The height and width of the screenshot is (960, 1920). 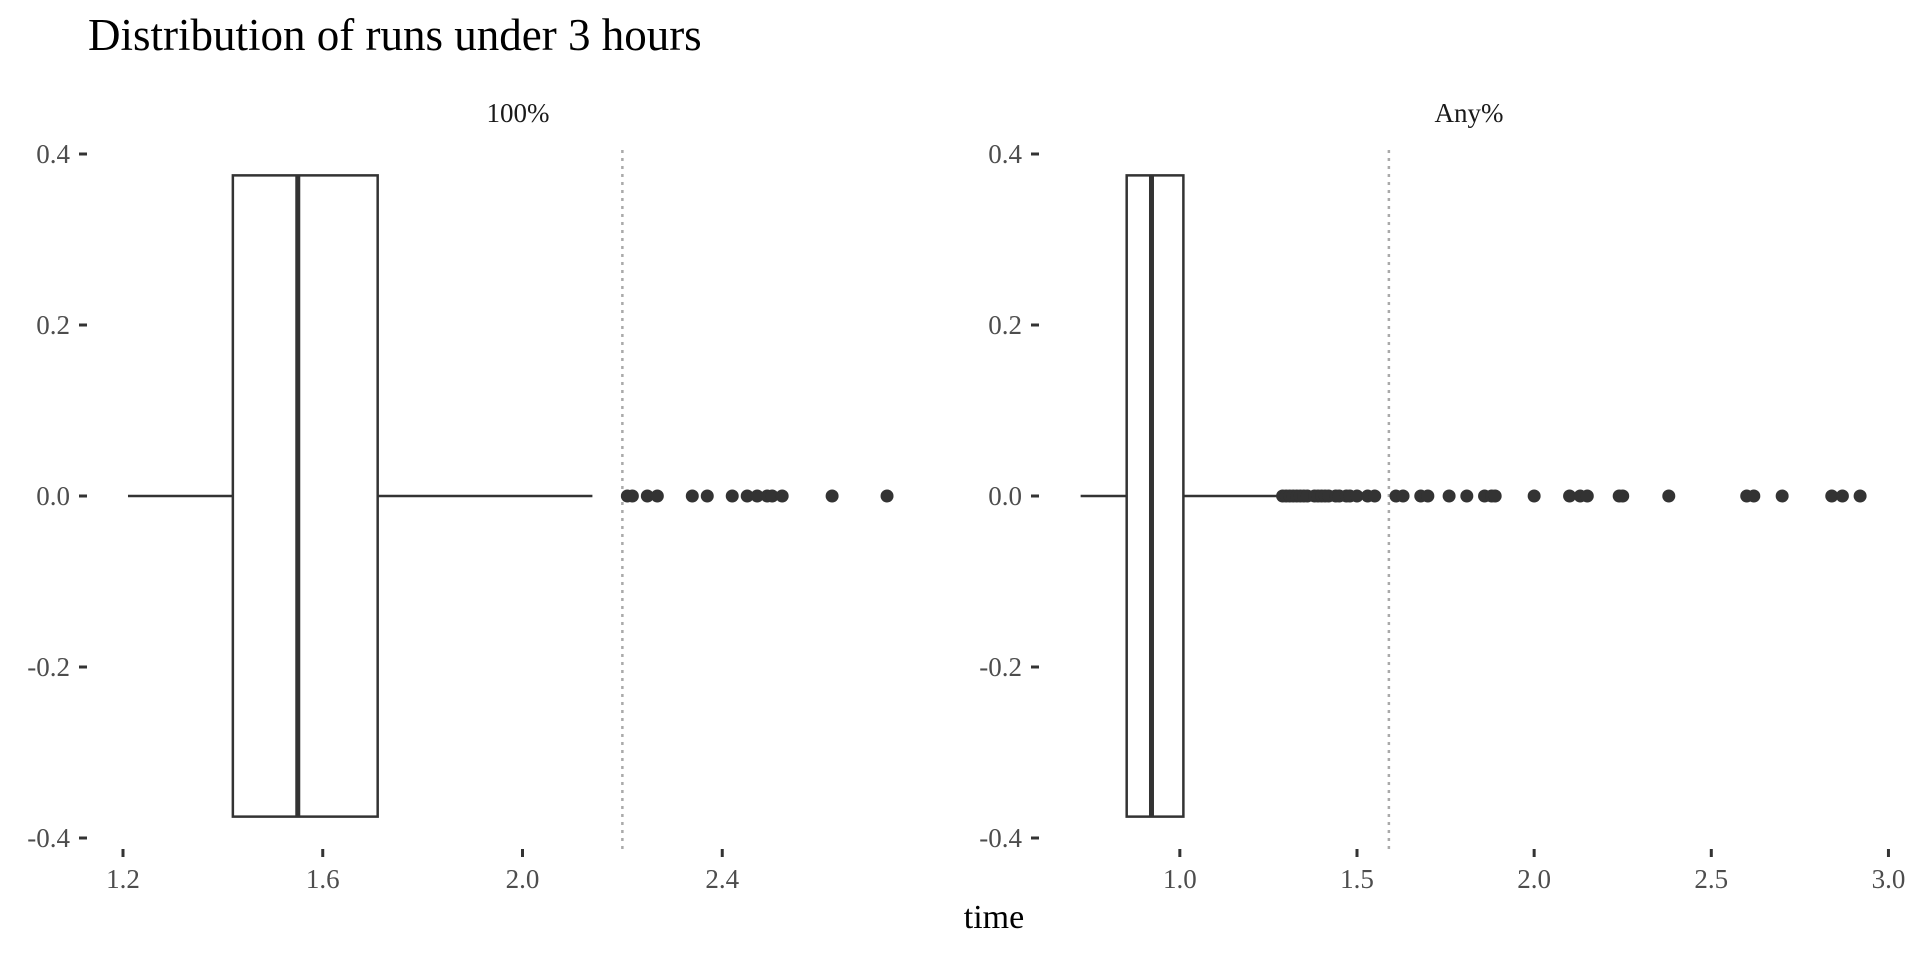 What do you see at coordinates (48, 667) in the screenshot?
I see `facet-100-y-tick-label: -0.2` at bounding box center [48, 667].